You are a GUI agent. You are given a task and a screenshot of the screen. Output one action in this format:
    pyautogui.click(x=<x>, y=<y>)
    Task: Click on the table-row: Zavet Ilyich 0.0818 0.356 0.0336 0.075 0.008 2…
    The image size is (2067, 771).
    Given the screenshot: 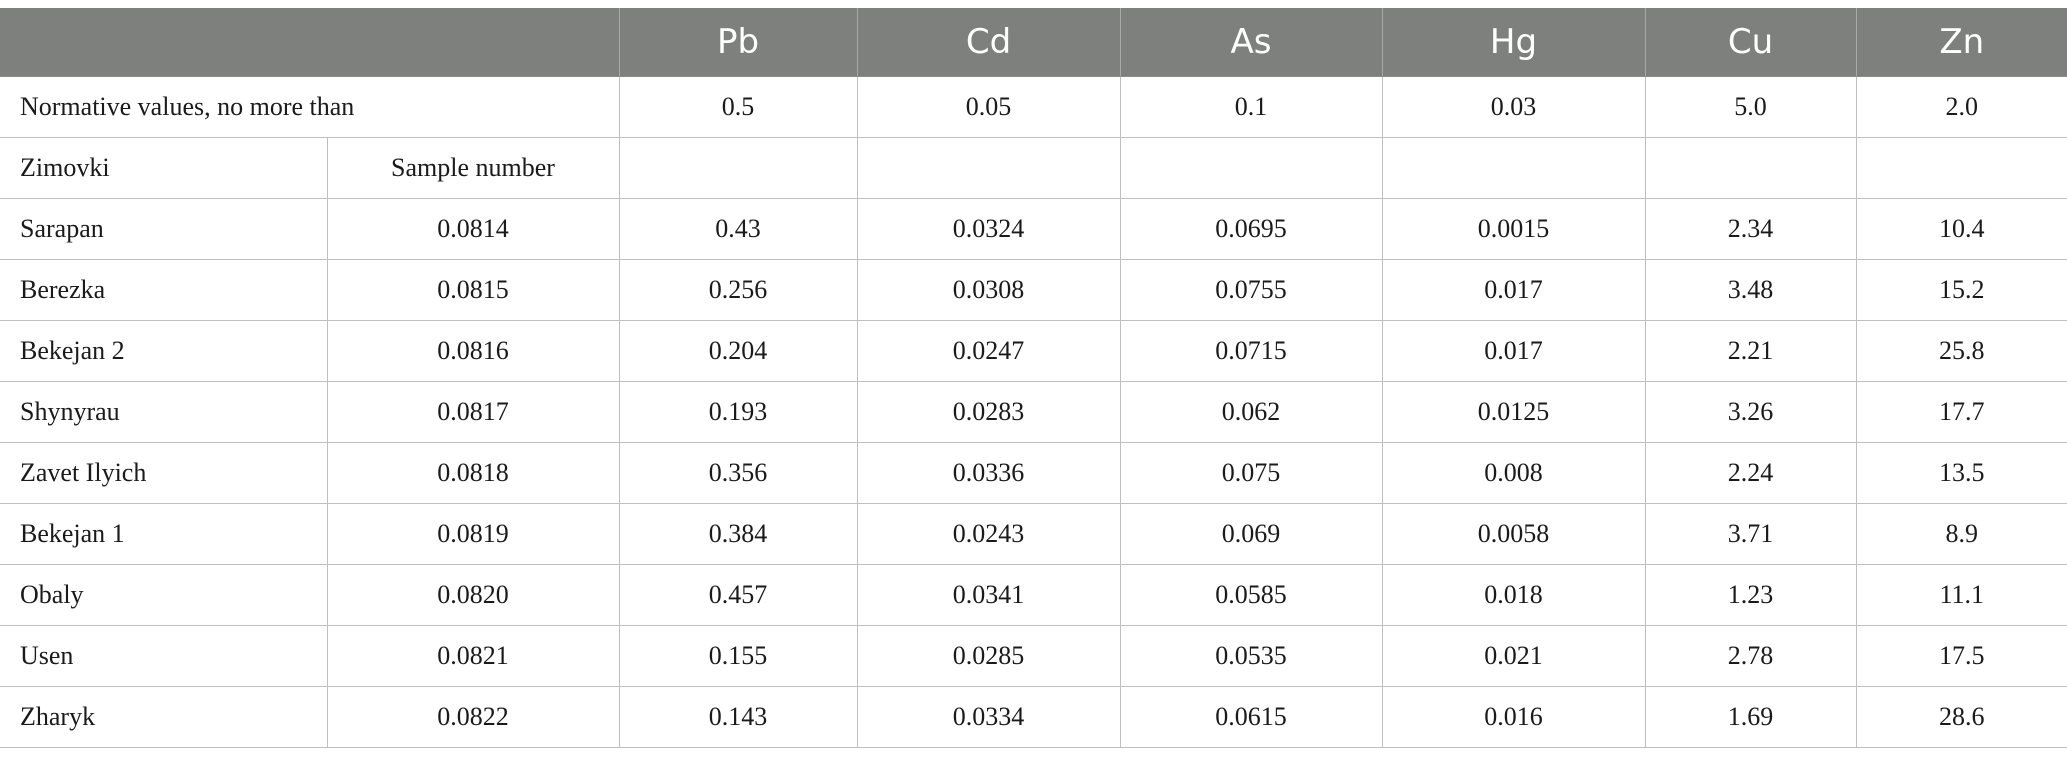 What is the action you would take?
    pyautogui.click(x=1033, y=473)
    